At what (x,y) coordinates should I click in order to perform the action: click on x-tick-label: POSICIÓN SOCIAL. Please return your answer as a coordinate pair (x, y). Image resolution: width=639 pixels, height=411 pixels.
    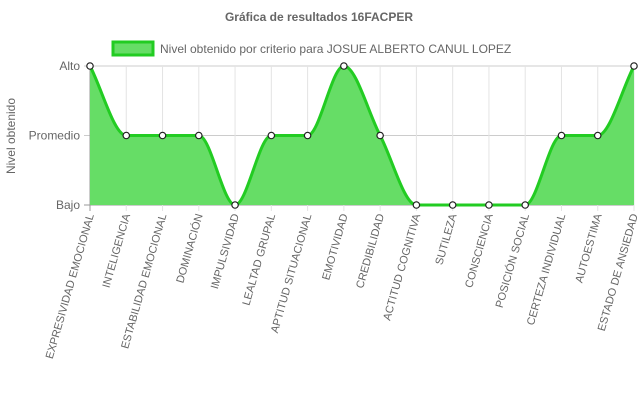
    Looking at the image, I should click on (512, 260).